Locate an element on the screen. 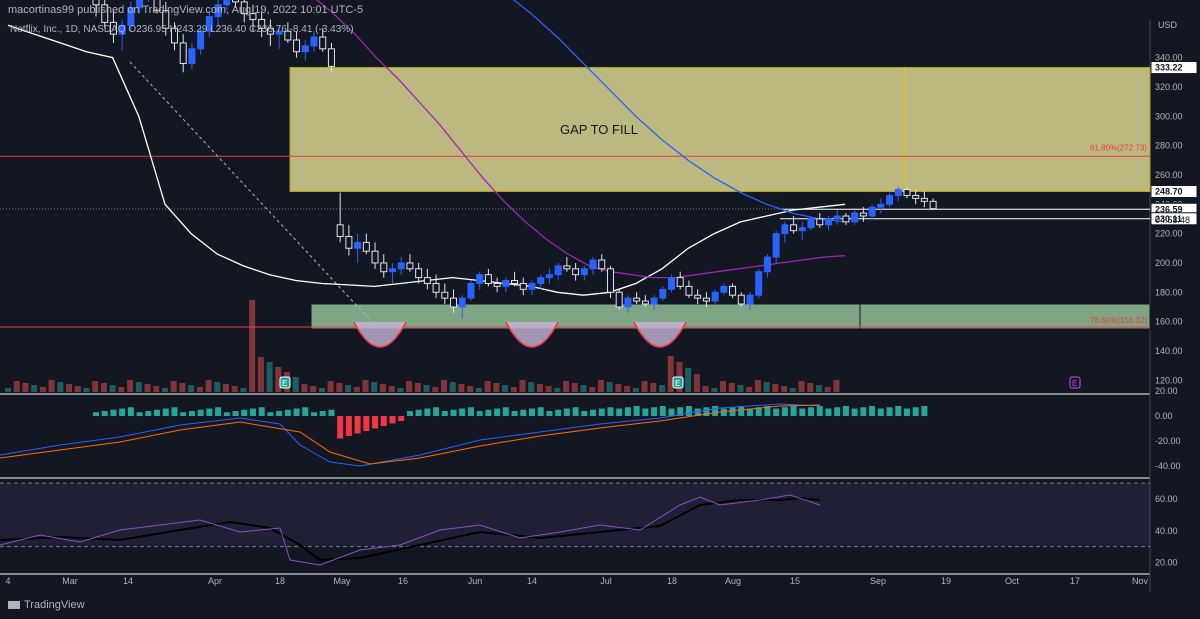 This screenshot has width=1200, height=619. price-label: 333.22 is located at coordinates (1169, 68).